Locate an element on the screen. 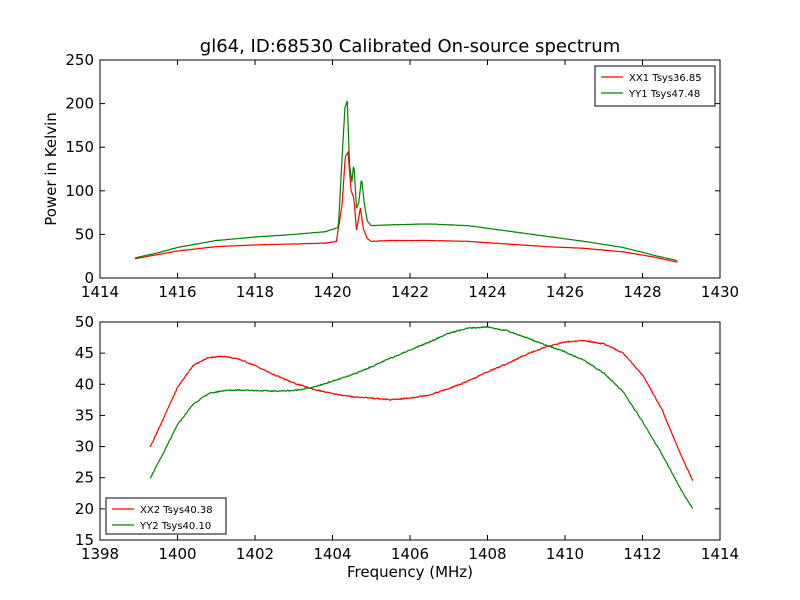 Image resolution: width=800 pixels, height=600 pixels. y-tick-label: 45 is located at coordinates (84, 353).